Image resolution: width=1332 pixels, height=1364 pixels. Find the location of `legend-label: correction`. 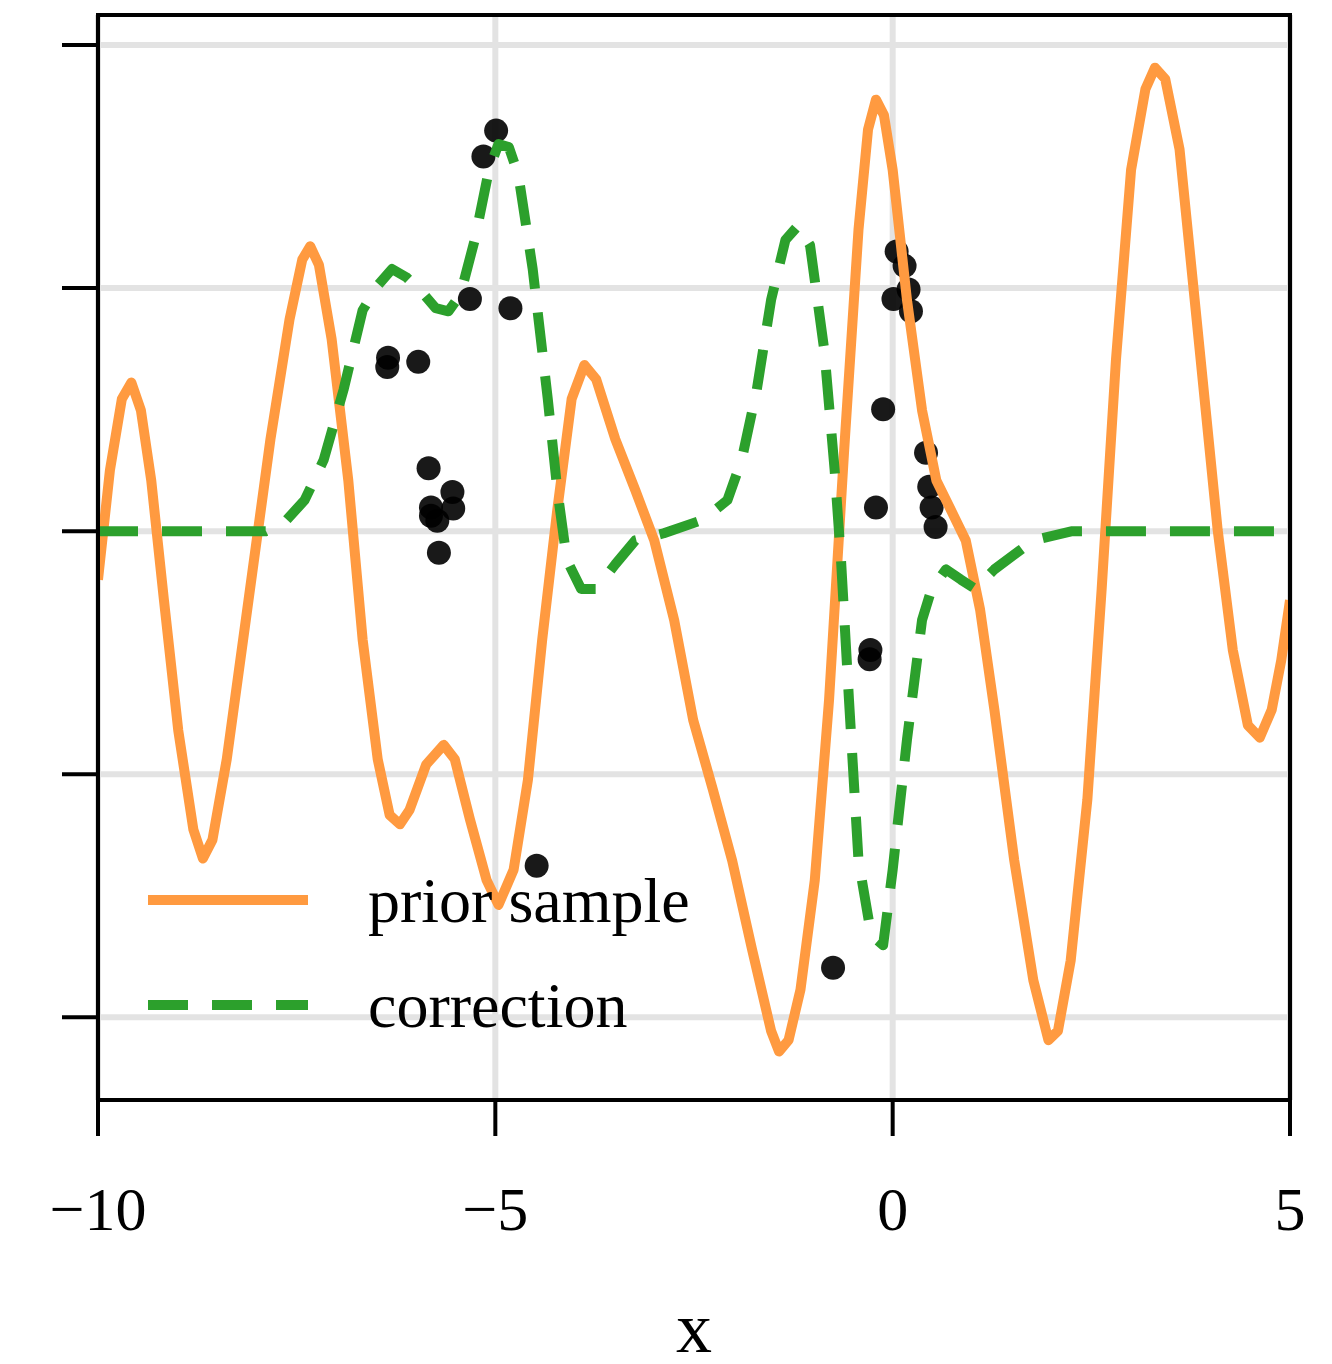

legend-label: correction is located at coordinates (498, 1005).